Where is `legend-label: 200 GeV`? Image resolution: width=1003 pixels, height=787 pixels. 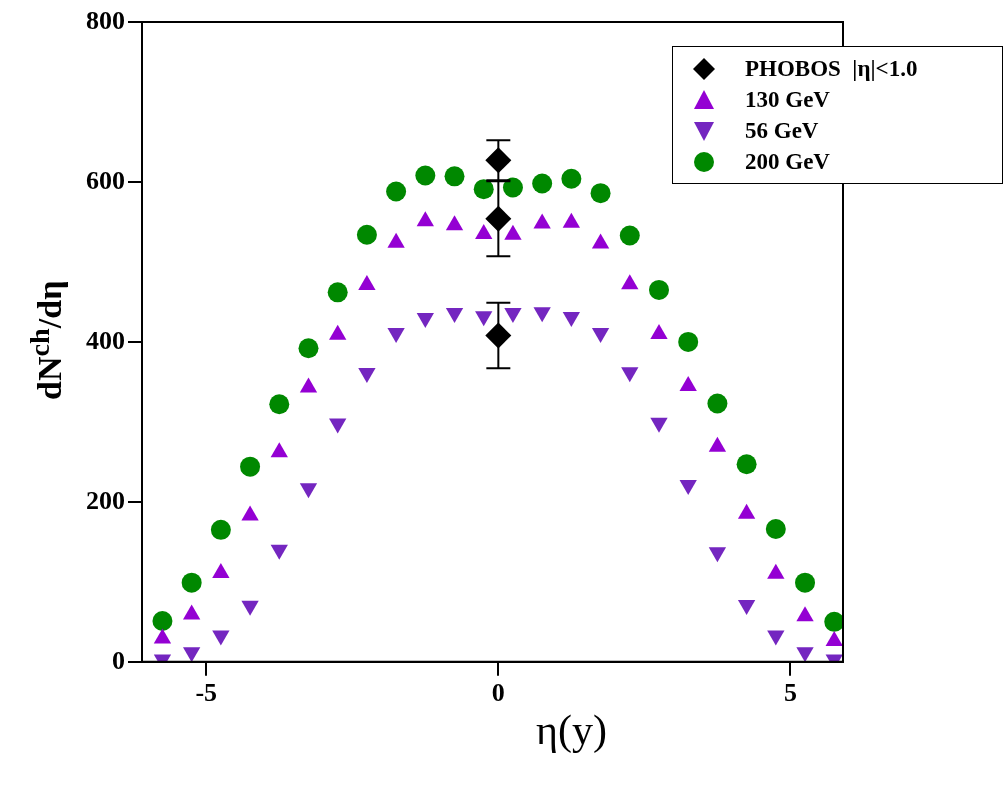 legend-label: 200 GeV is located at coordinates (787, 161).